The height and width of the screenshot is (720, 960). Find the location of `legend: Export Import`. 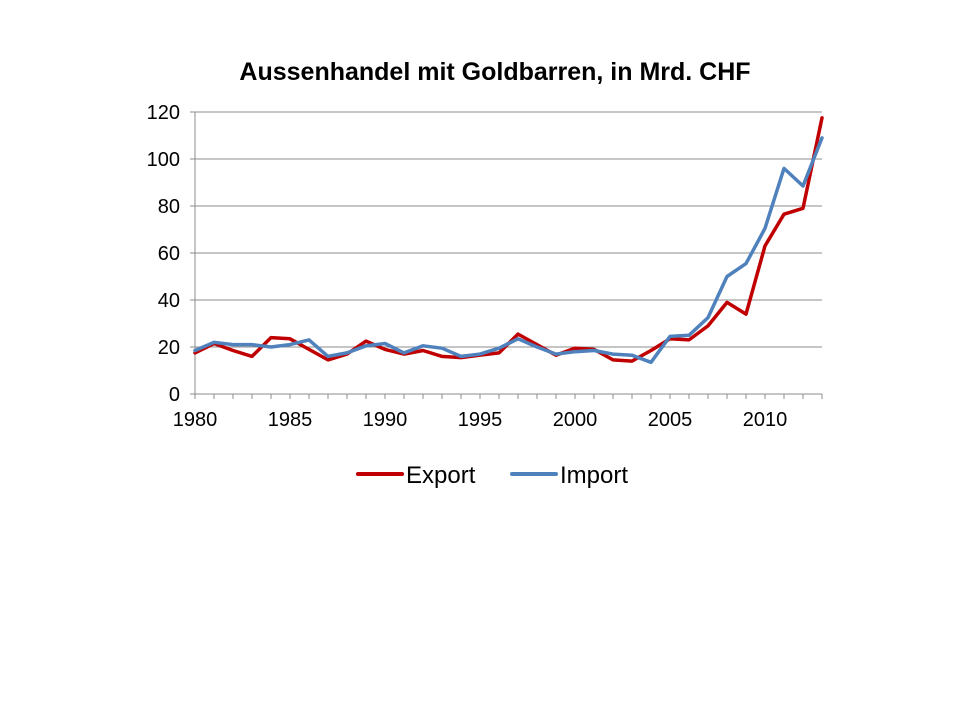

legend: Export Import is located at coordinates (492, 475).